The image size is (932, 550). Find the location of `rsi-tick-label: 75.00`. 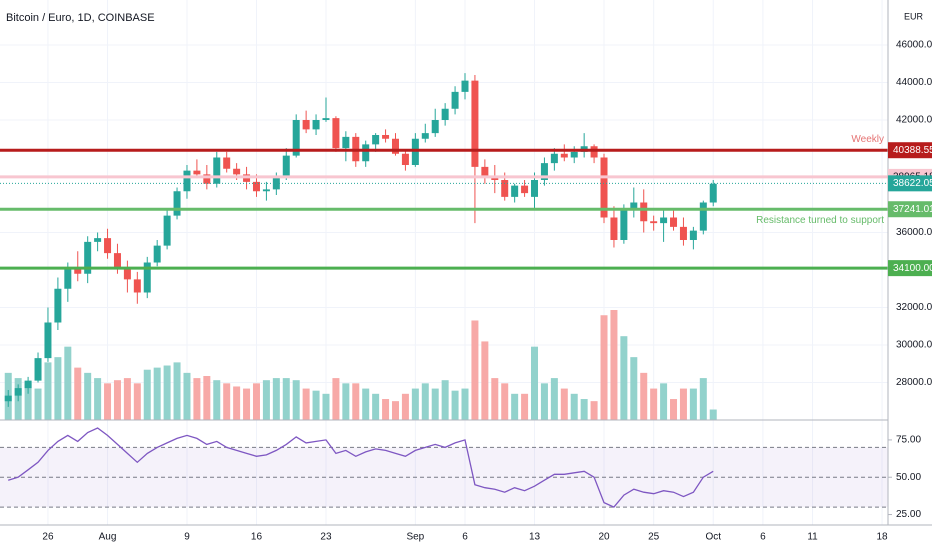

rsi-tick-label: 75.00 is located at coordinates (908, 440).